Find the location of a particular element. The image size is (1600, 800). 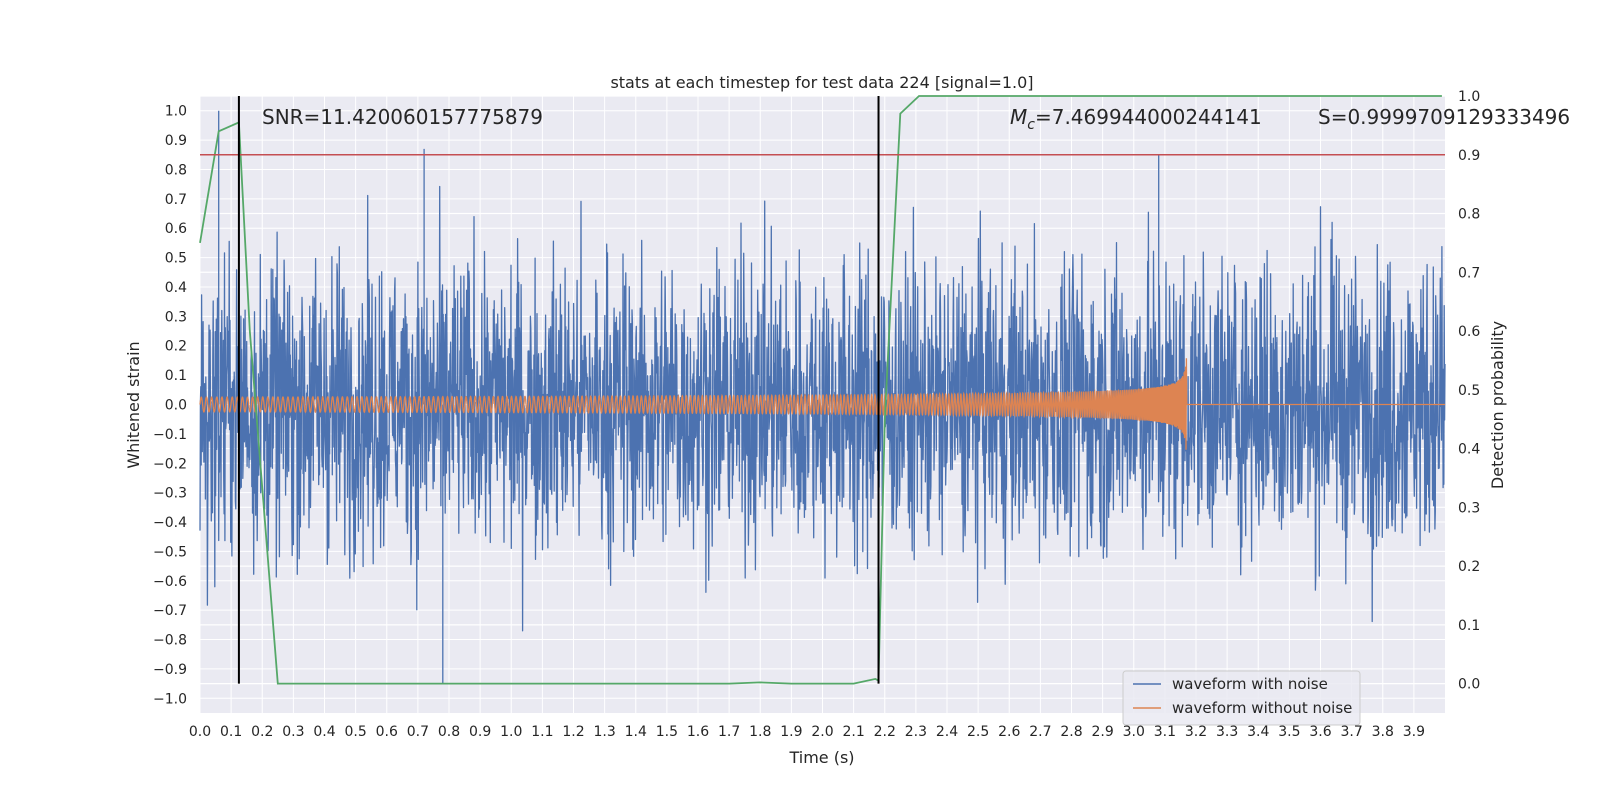

y-tick-label: 0.3 is located at coordinates (176, 317).